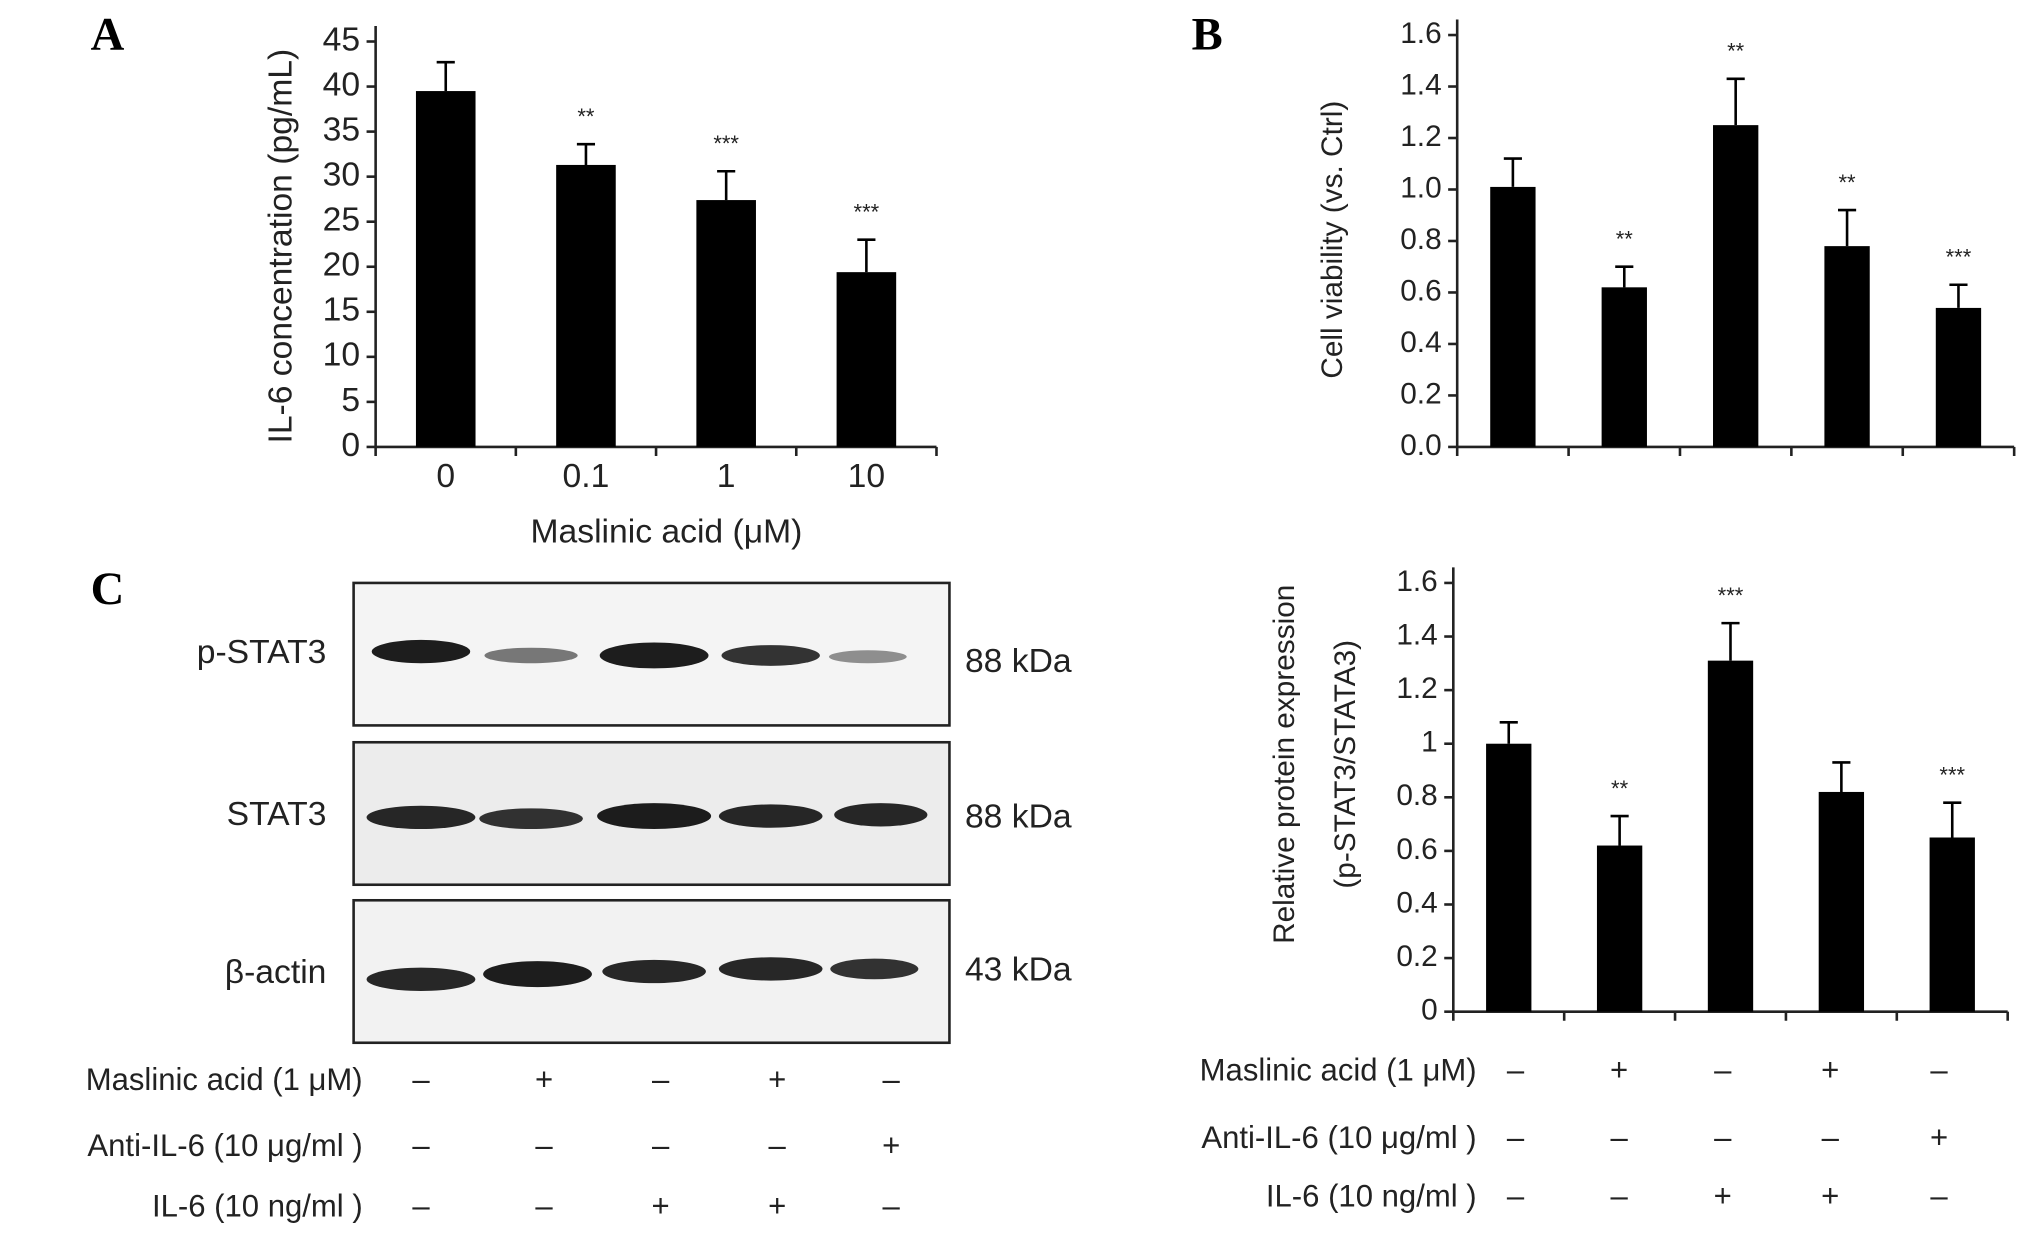 Image resolution: width=2031 pixels, height=1241 pixels. I want to click on y-tick-label: 15, so click(341, 310).